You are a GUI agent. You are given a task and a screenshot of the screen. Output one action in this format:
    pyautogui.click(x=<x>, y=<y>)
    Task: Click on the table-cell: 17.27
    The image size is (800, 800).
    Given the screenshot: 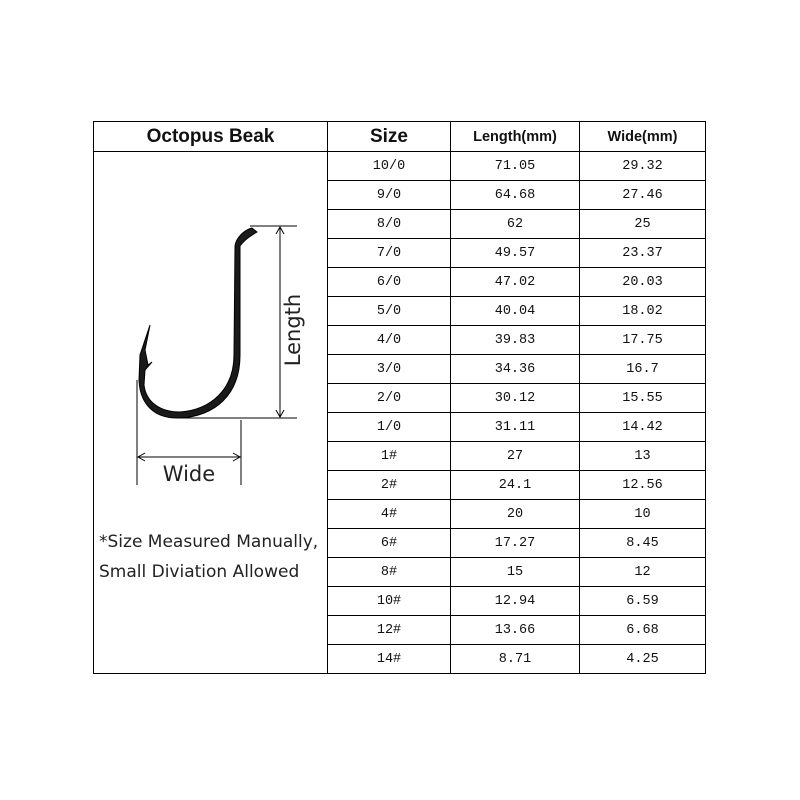 What is the action you would take?
    pyautogui.click(x=515, y=543)
    